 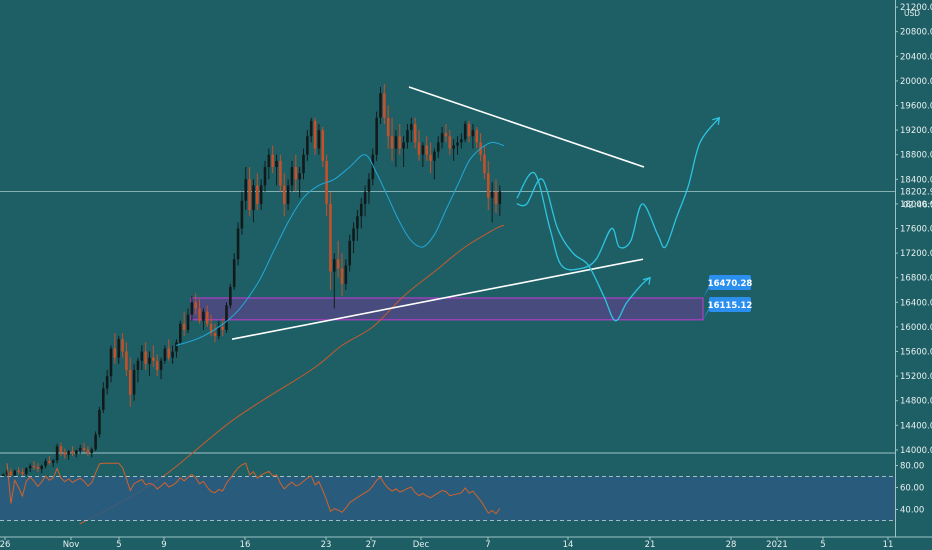 I want to click on lower-trendline, so click(x=437, y=299).